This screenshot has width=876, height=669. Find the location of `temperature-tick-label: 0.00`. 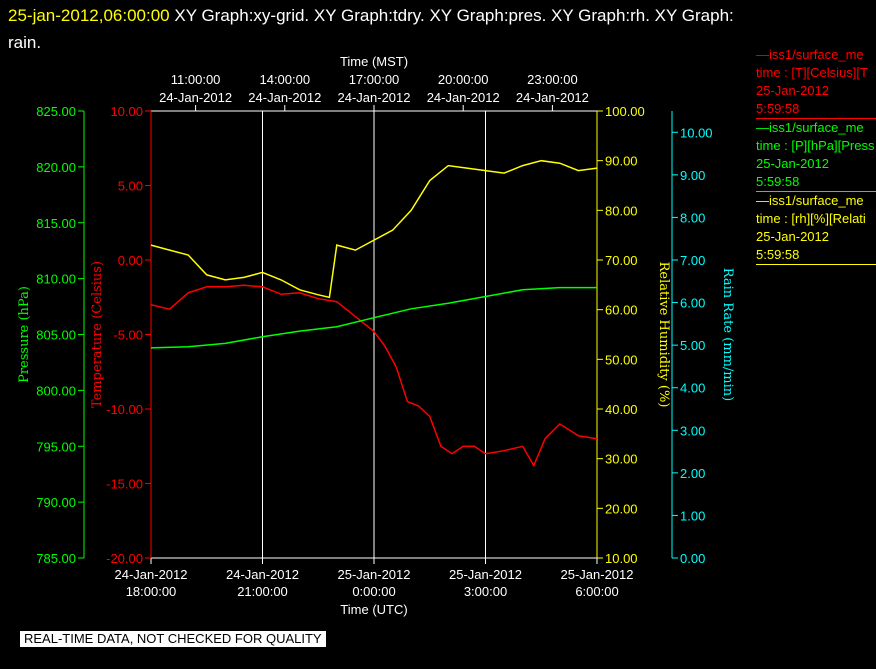

temperature-tick-label: 0.00 is located at coordinates (130, 260).